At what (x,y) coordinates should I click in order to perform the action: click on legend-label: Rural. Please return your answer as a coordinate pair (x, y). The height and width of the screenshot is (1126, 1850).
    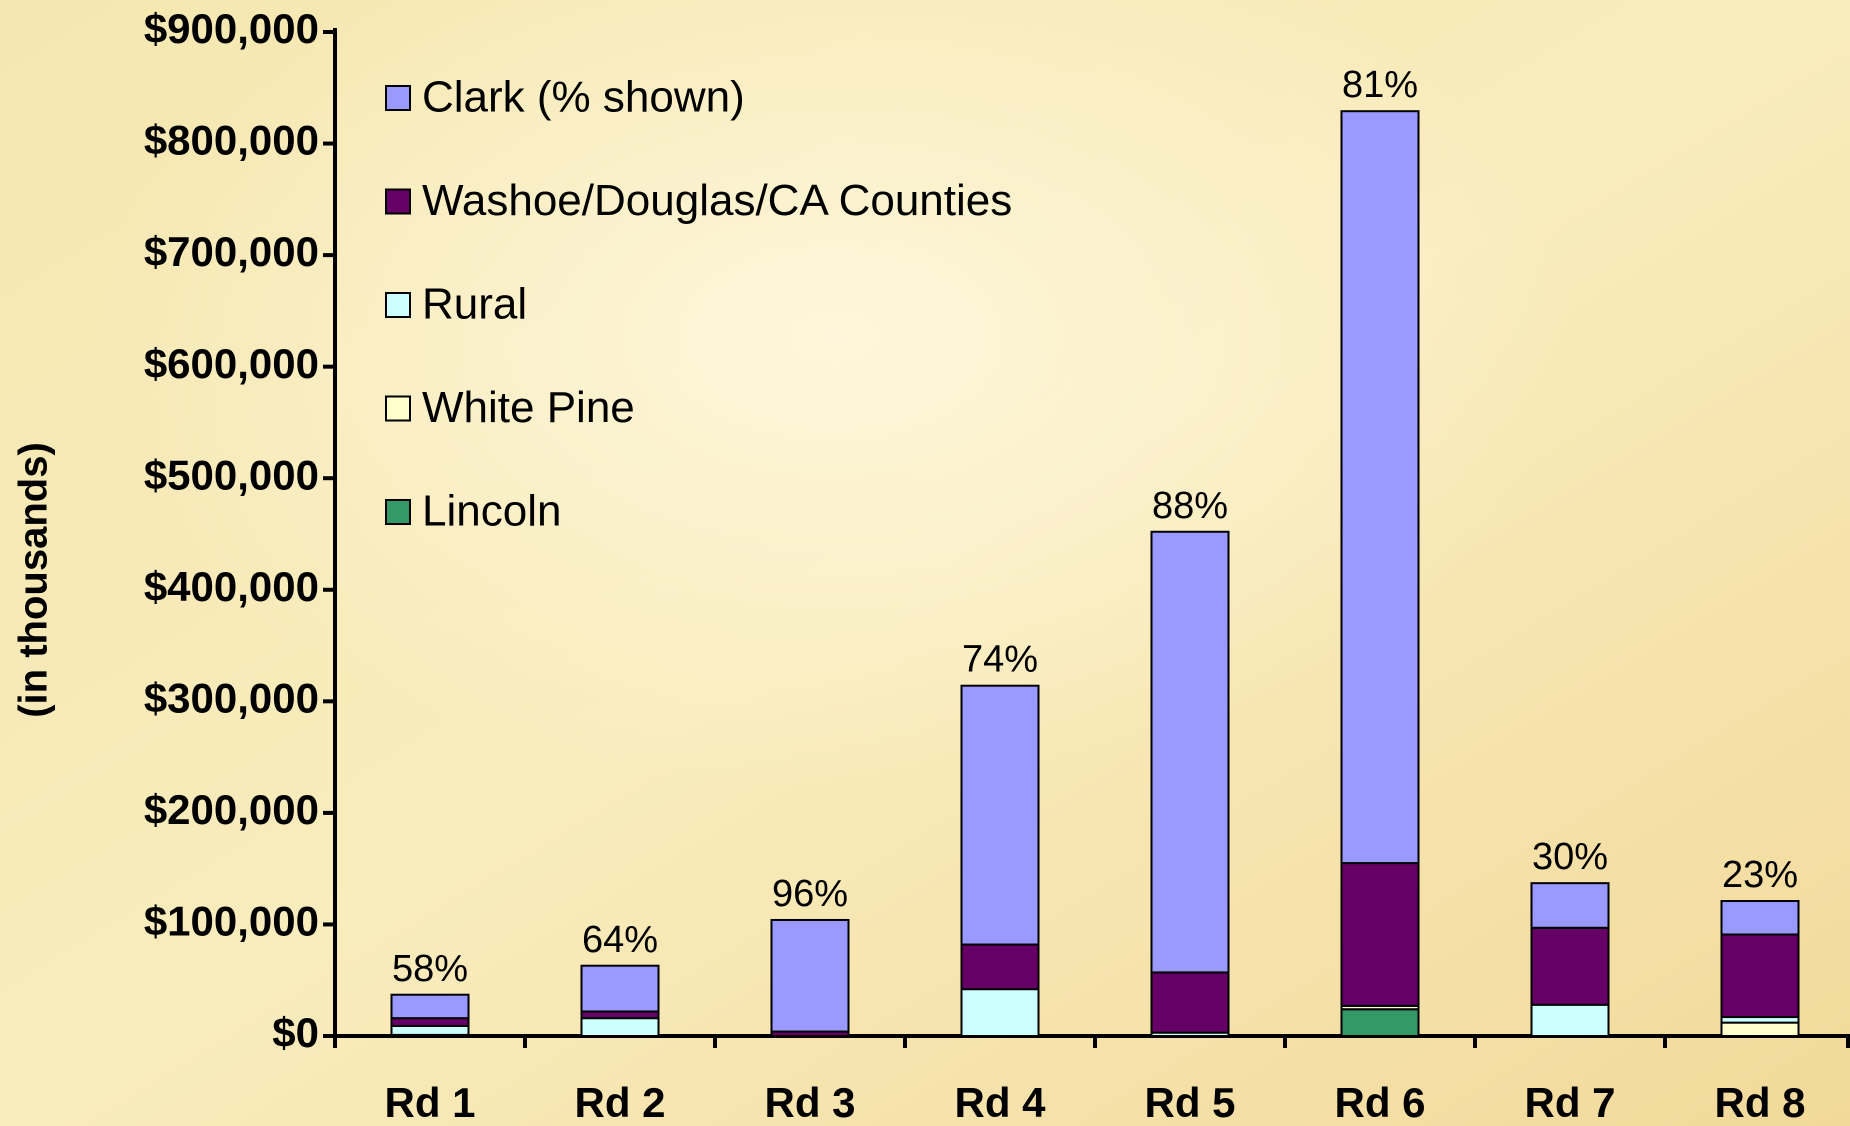
    Looking at the image, I should click on (474, 304).